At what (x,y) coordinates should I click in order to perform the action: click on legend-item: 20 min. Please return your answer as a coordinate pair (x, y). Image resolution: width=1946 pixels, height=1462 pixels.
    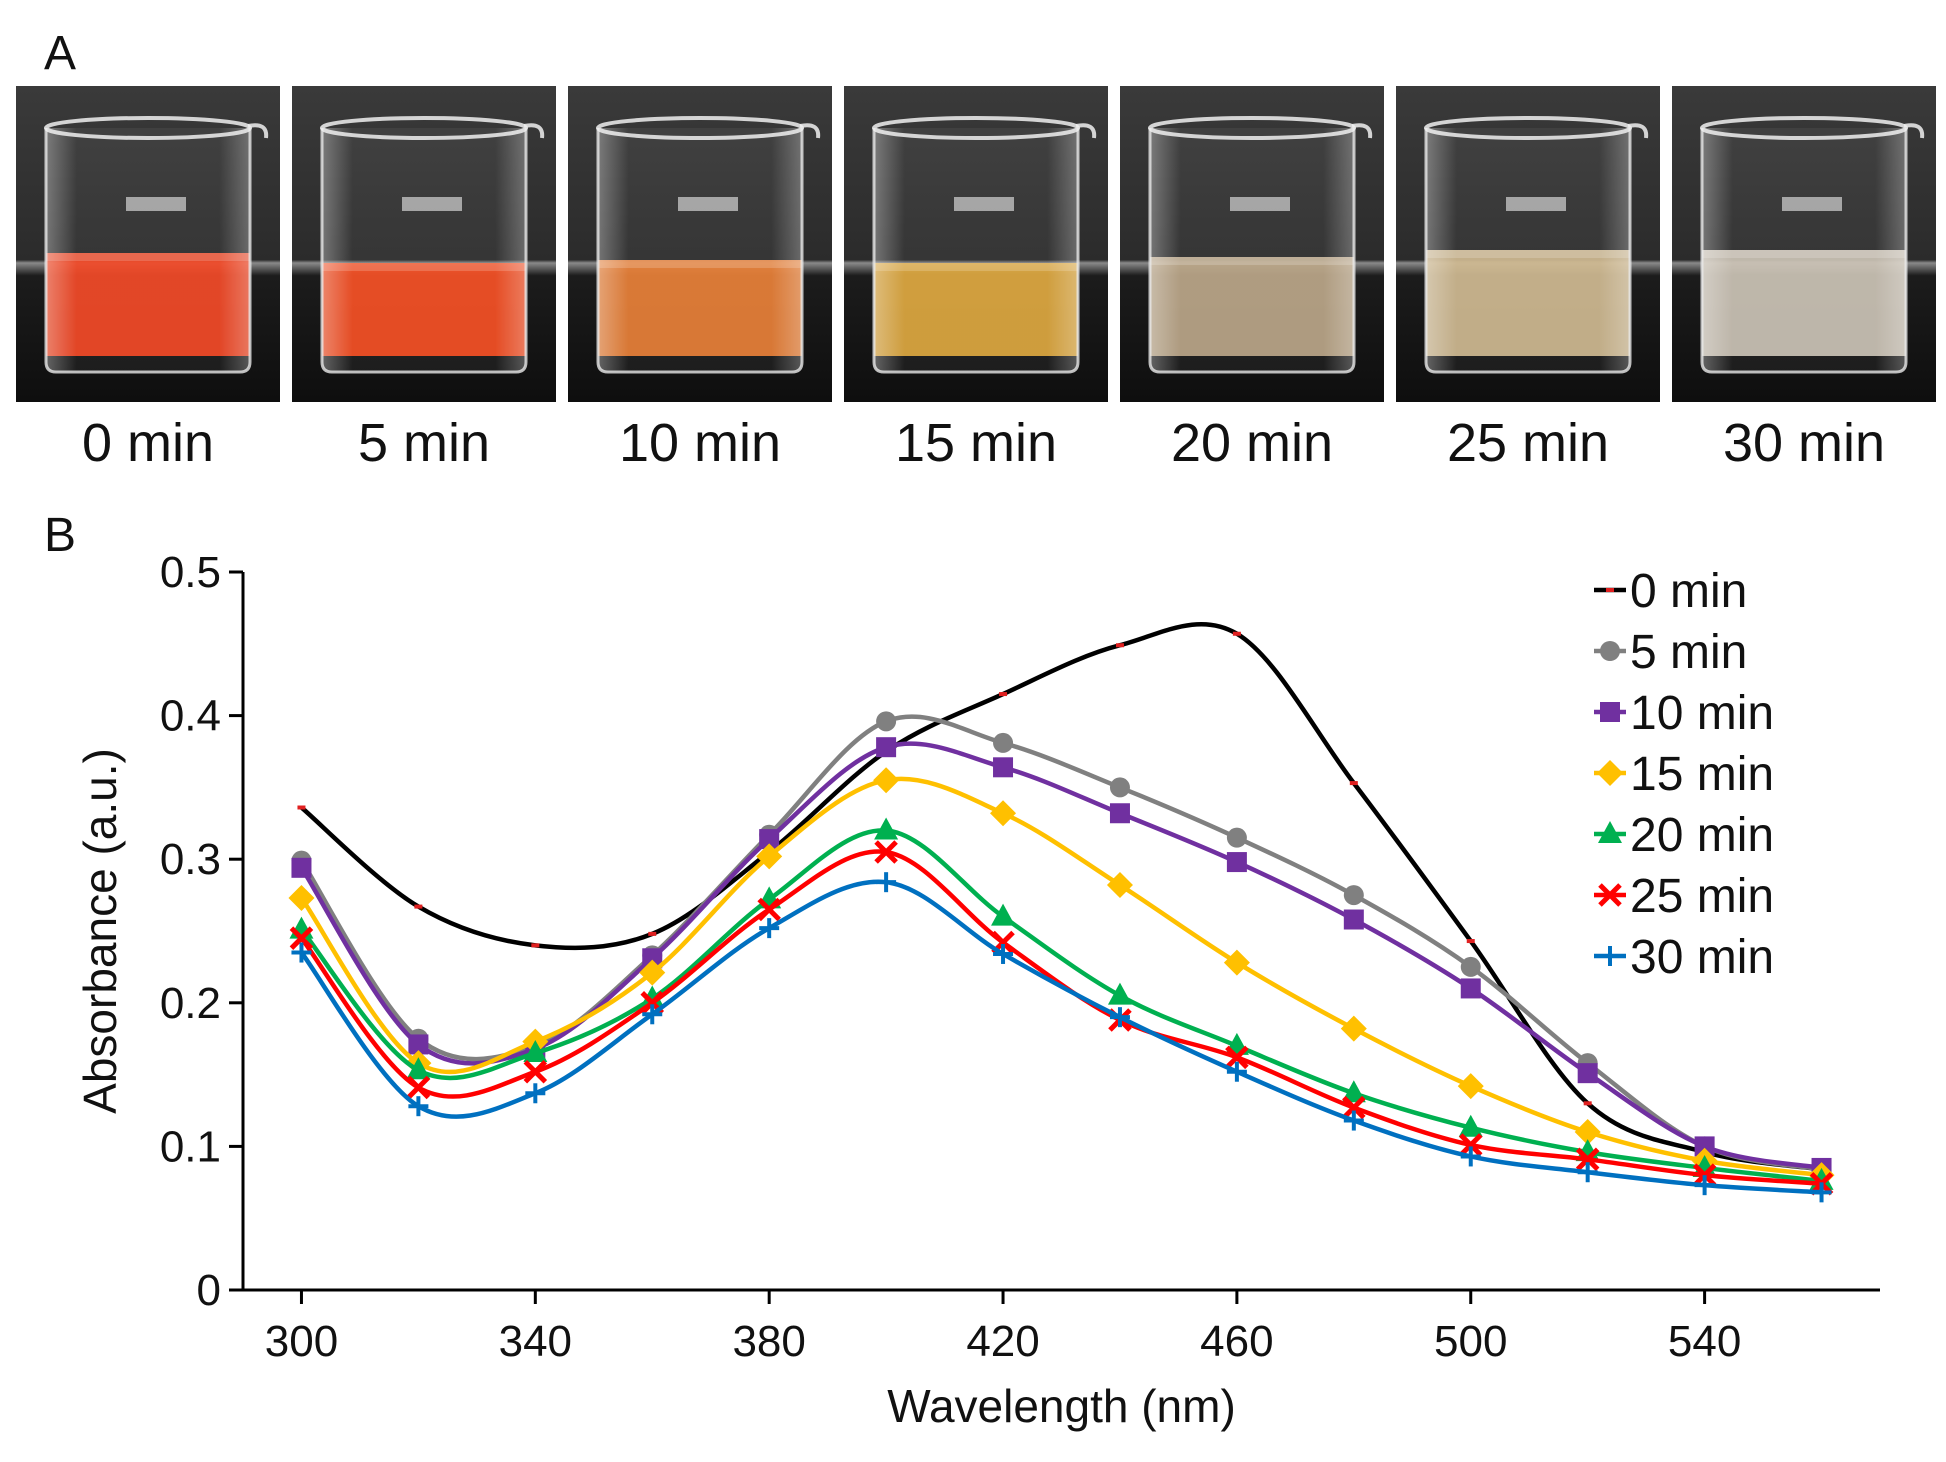
    Looking at the image, I should click on (1684, 835).